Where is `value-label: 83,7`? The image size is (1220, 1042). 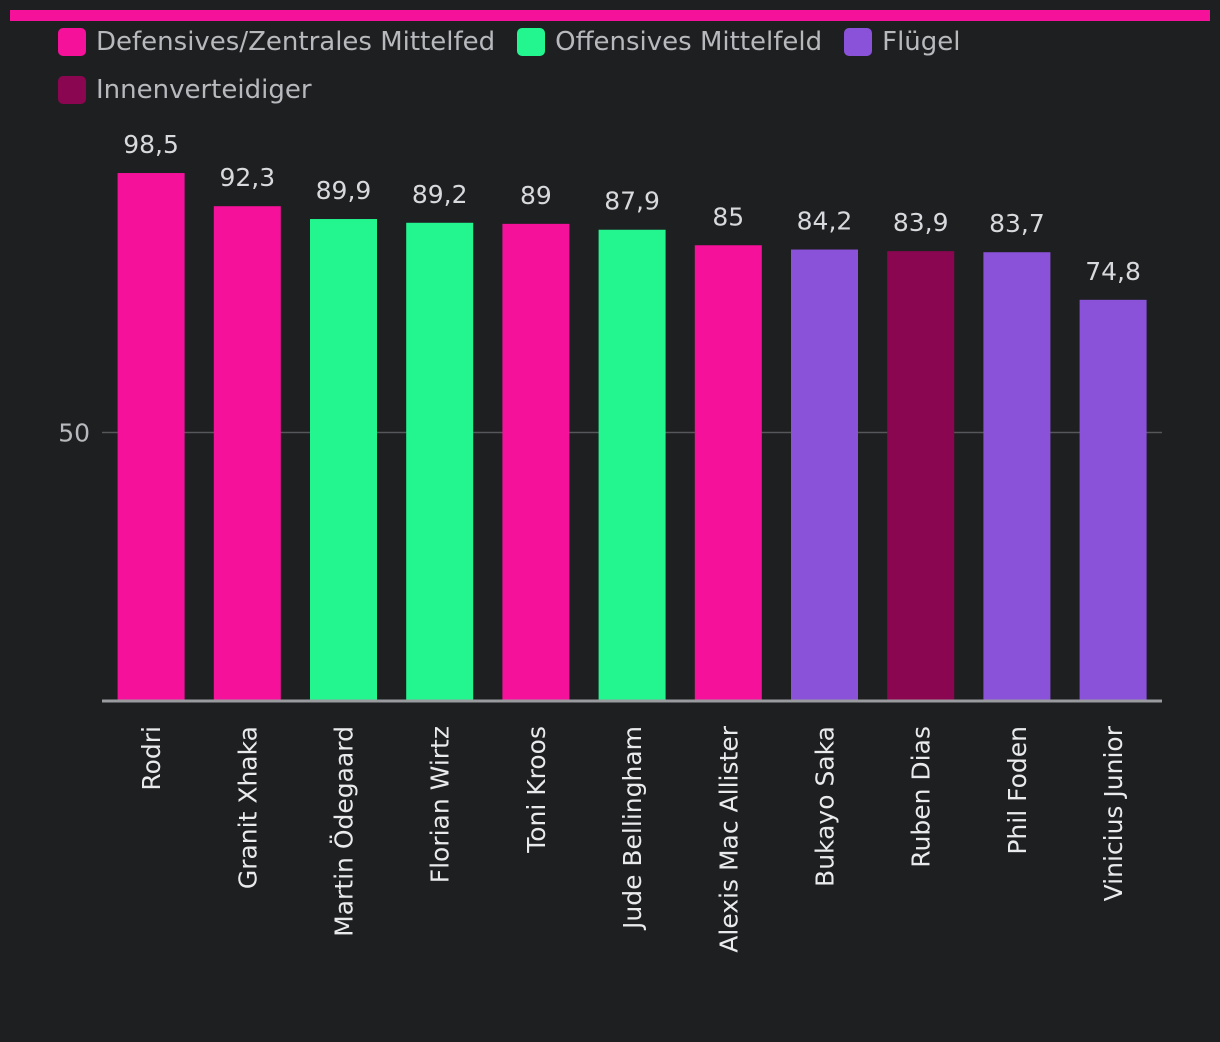
value-label: 83,7 is located at coordinates (1017, 223).